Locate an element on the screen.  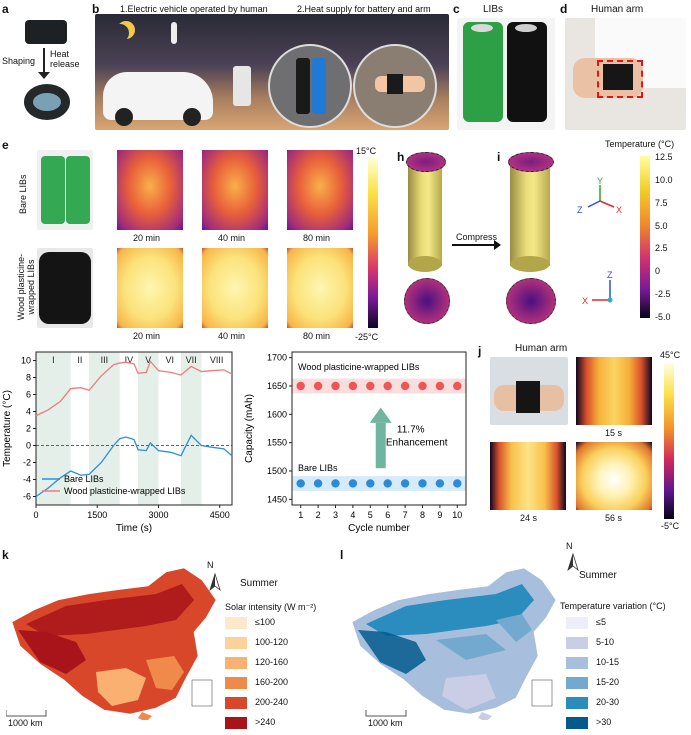
cylinder-i is located at coordinates (530, 213).